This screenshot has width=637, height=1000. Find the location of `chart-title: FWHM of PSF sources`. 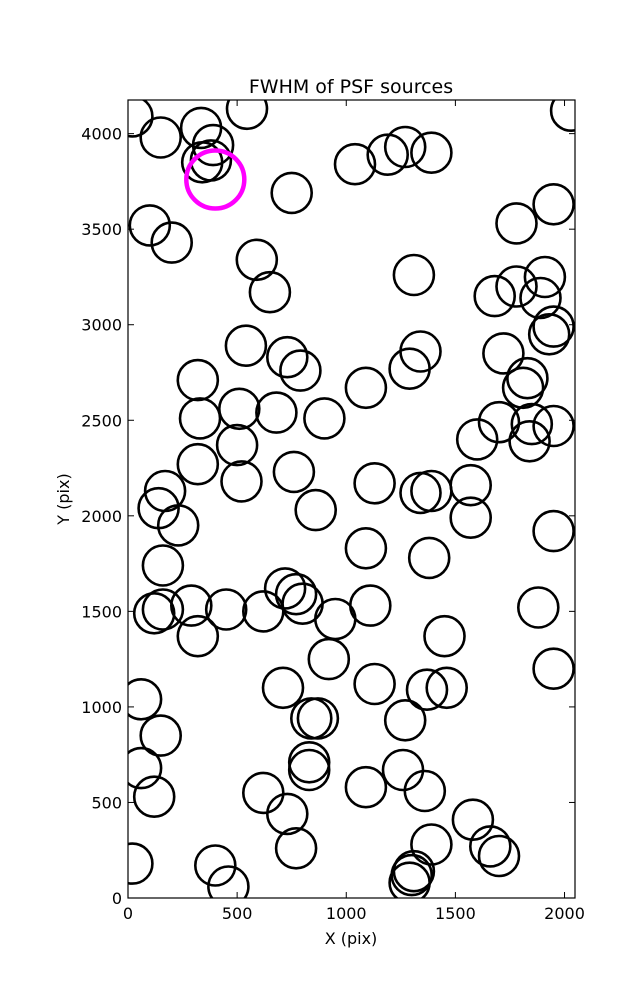

chart-title: FWHM of PSF sources is located at coordinates (351, 87).